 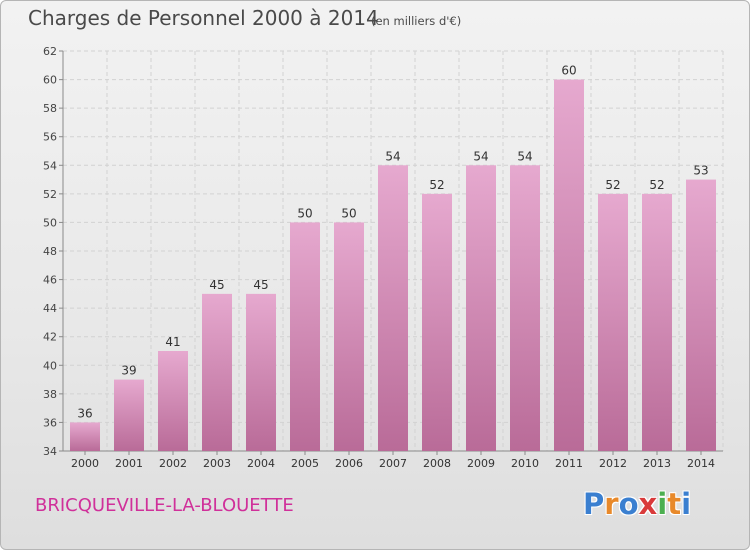 What do you see at coordinates (129, 463) in the screenshot?
I see `x-tick-label: 2001` at bounding box center [129, 463].